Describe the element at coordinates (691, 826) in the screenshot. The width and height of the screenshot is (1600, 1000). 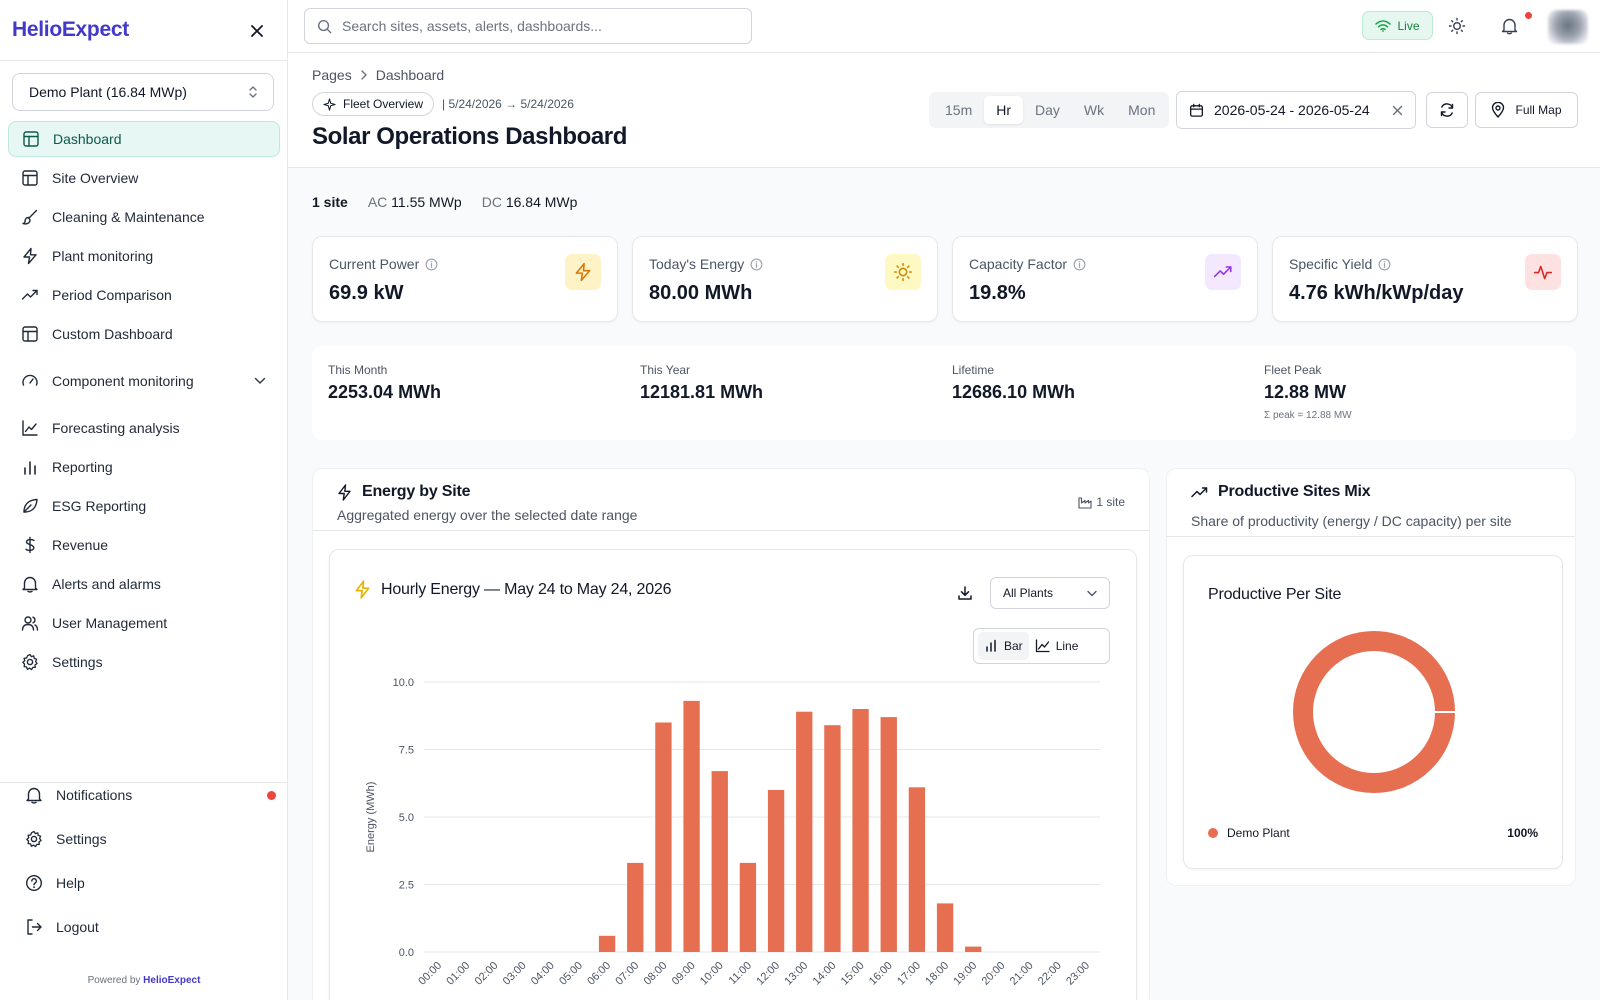
I see `bar-09:00` at that location.